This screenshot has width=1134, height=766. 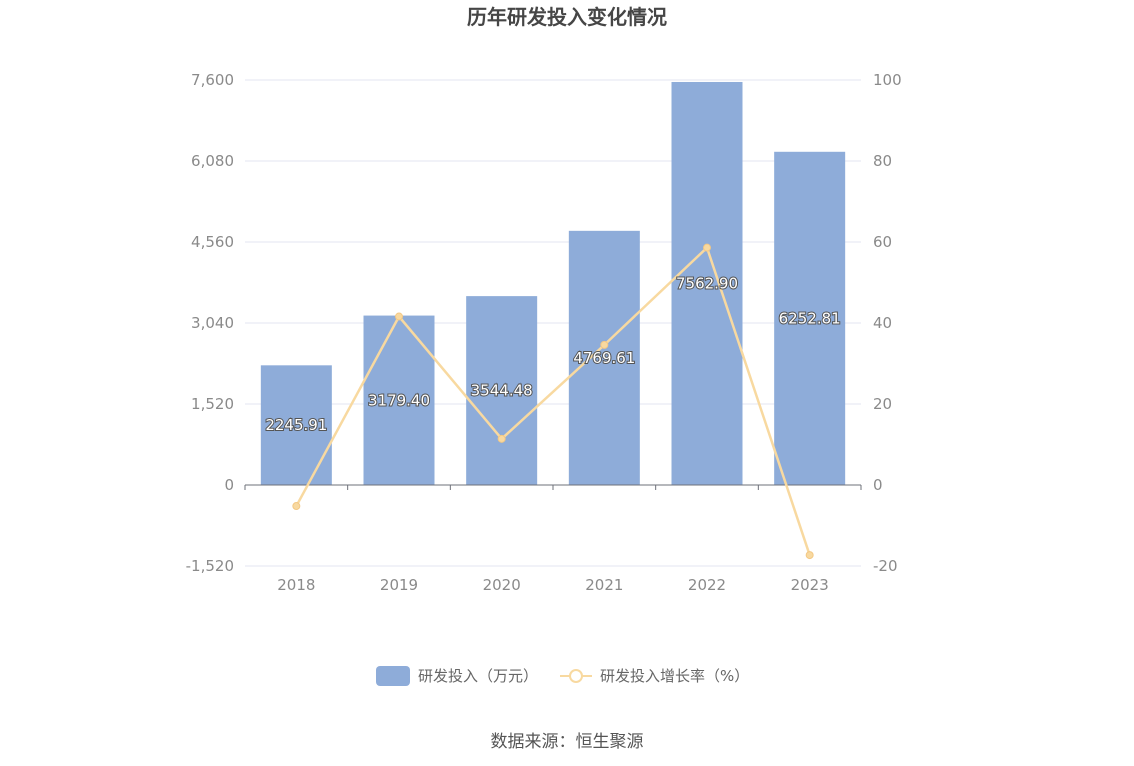 What do you see at coordinates (604, 344) in the screenshot?
I see `growth-point-2021` at bounding box center [604, 344].